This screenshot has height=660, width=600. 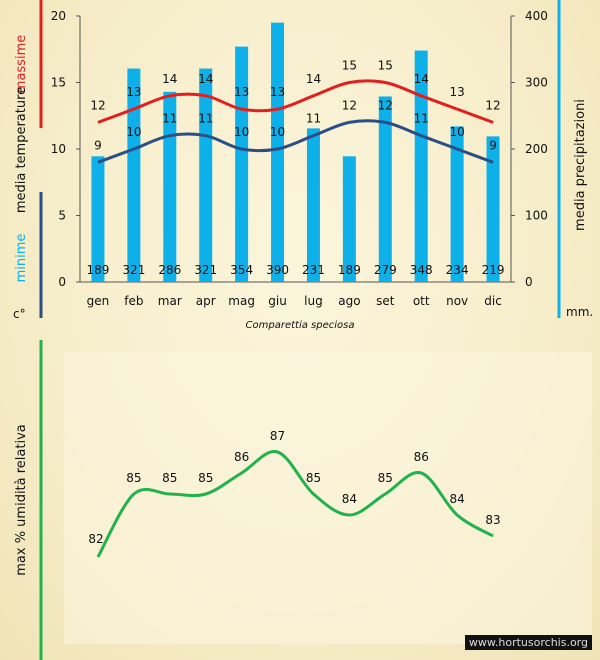 I want to click on precipitation-value-label: 231, so click(x=313, y=270).